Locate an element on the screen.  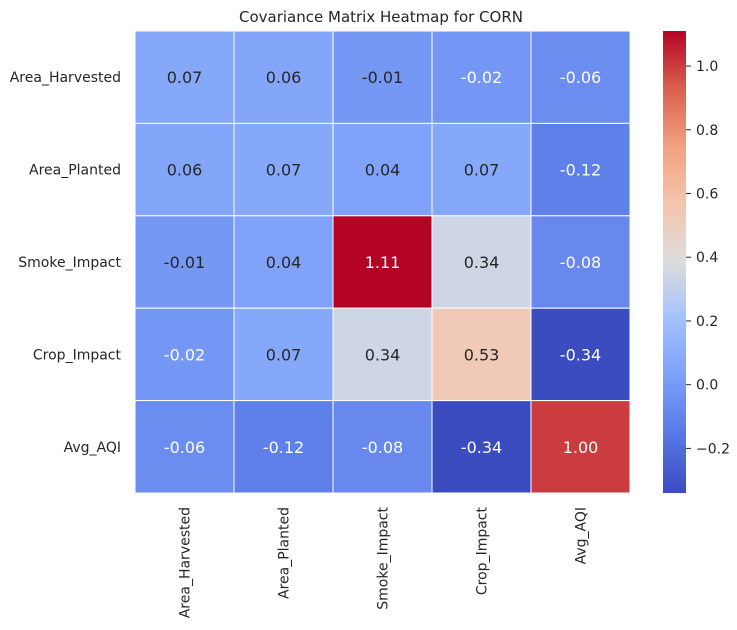
cell-value-label-r1-c2: 0.04 is located at coordinates (383, 170).